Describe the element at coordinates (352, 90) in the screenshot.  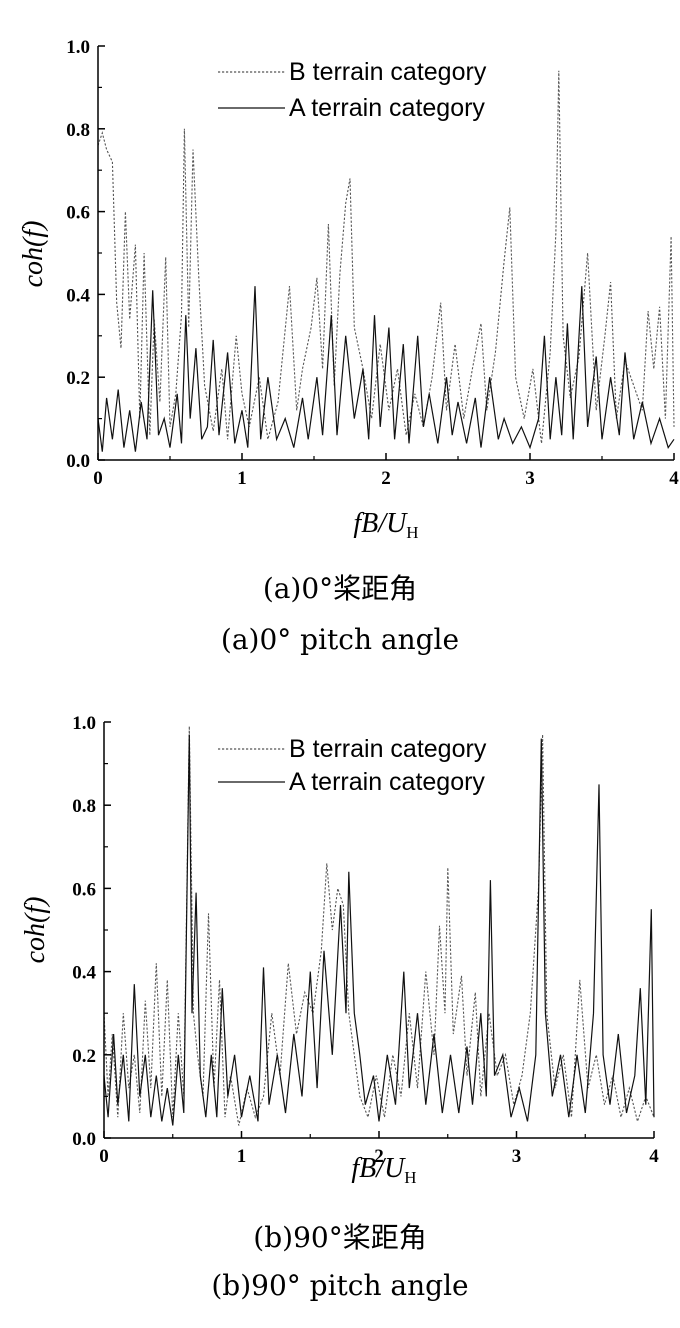
I see `chart-a-legend: B terrain category A terrain category` at that location.